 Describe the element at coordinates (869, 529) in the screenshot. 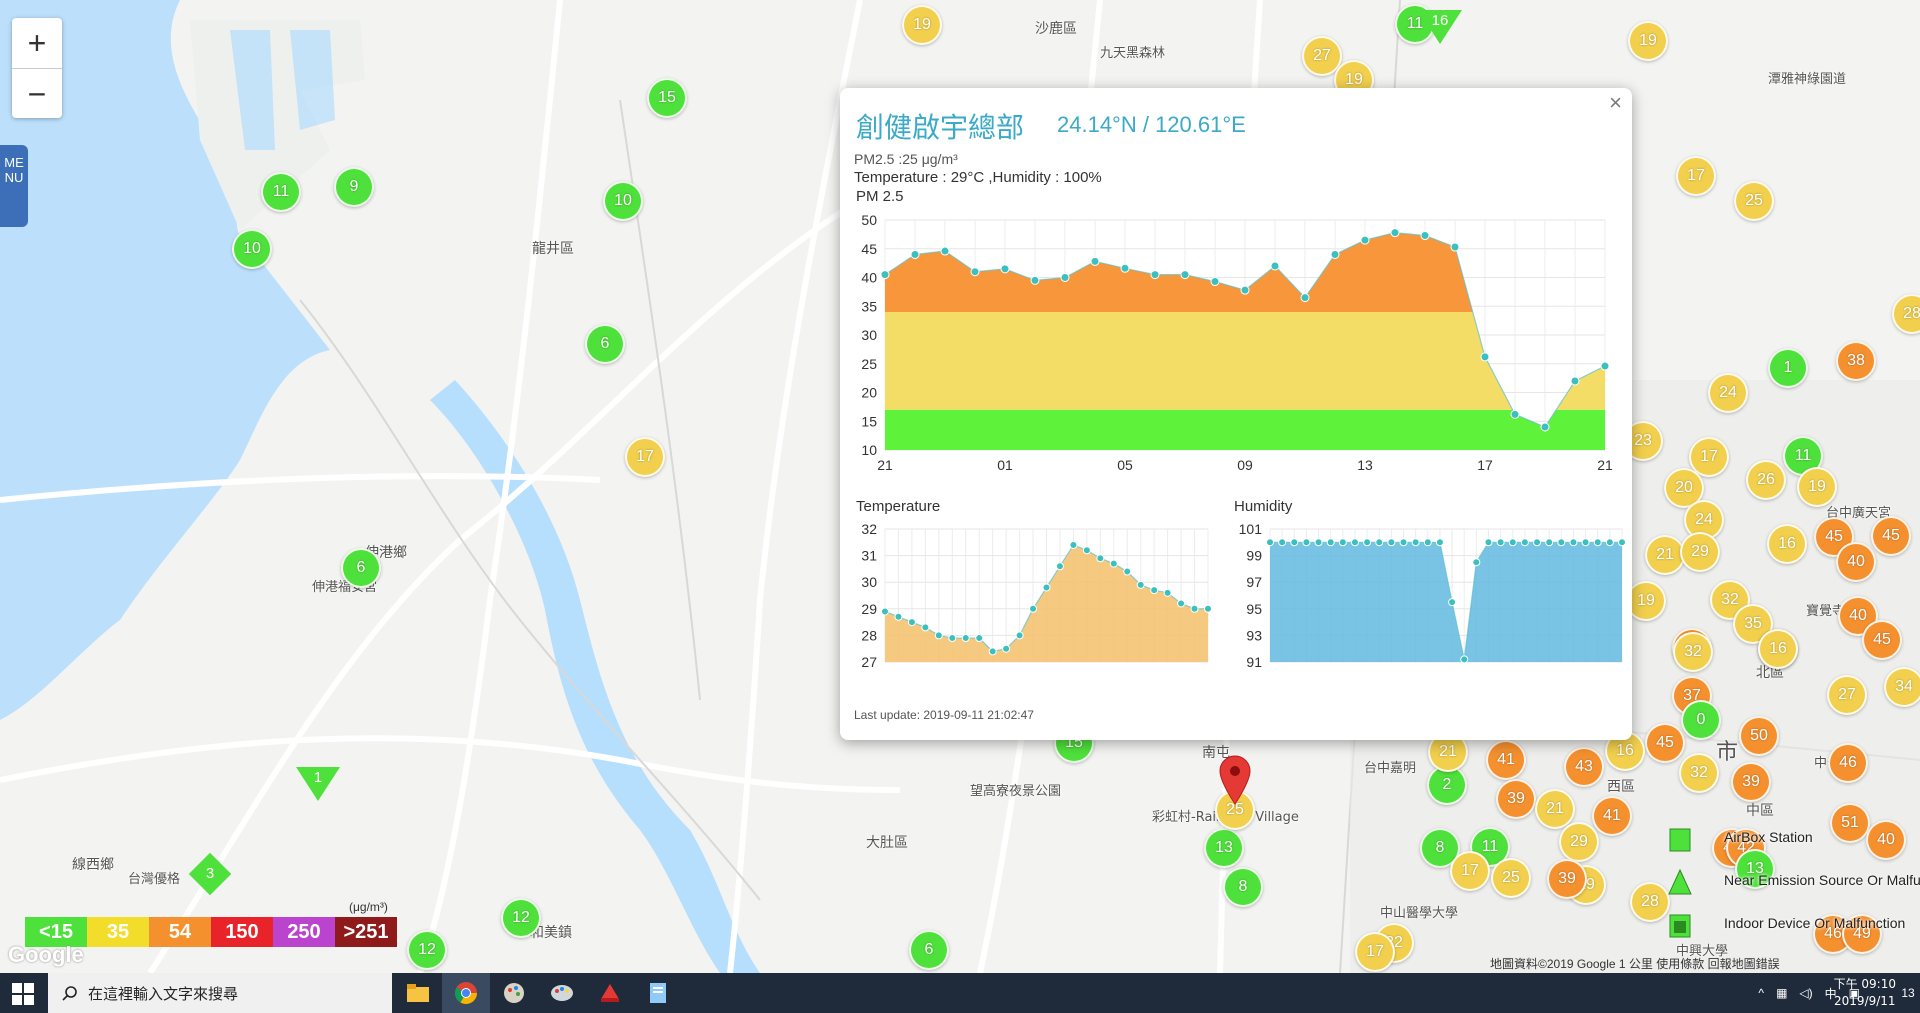

I see `y-tick-label: 32` at that location.